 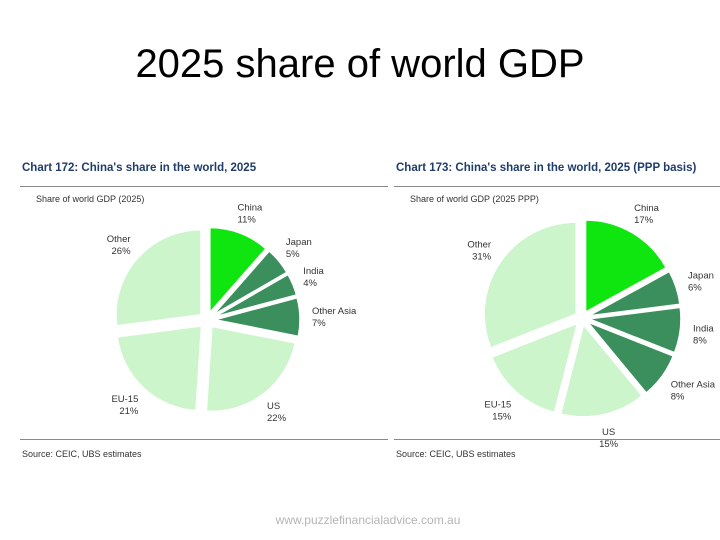 I want to click on slice-value-india: 4%, so click(x=310, y=283).